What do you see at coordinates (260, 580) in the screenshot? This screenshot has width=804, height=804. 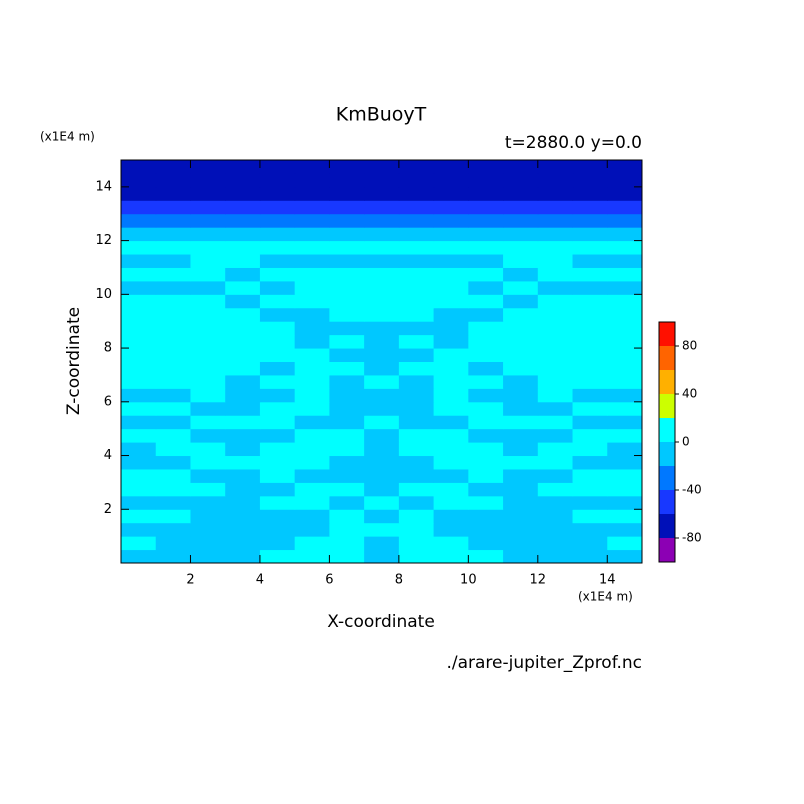 I see `x-tick-label: 4` at bounding box center [260, 580].